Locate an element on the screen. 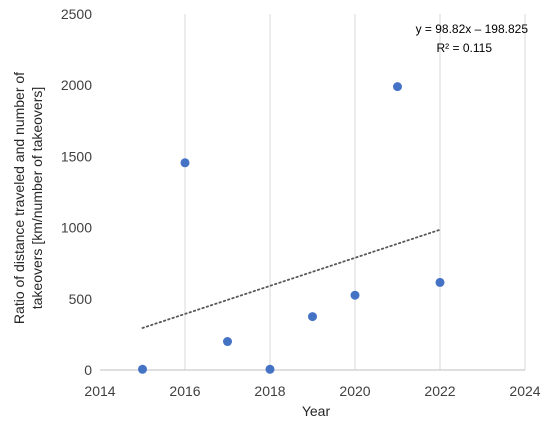 The width and height of the screenshot is (550, 423). x-tick-label: 2024 is located at coordinates (524, 391).